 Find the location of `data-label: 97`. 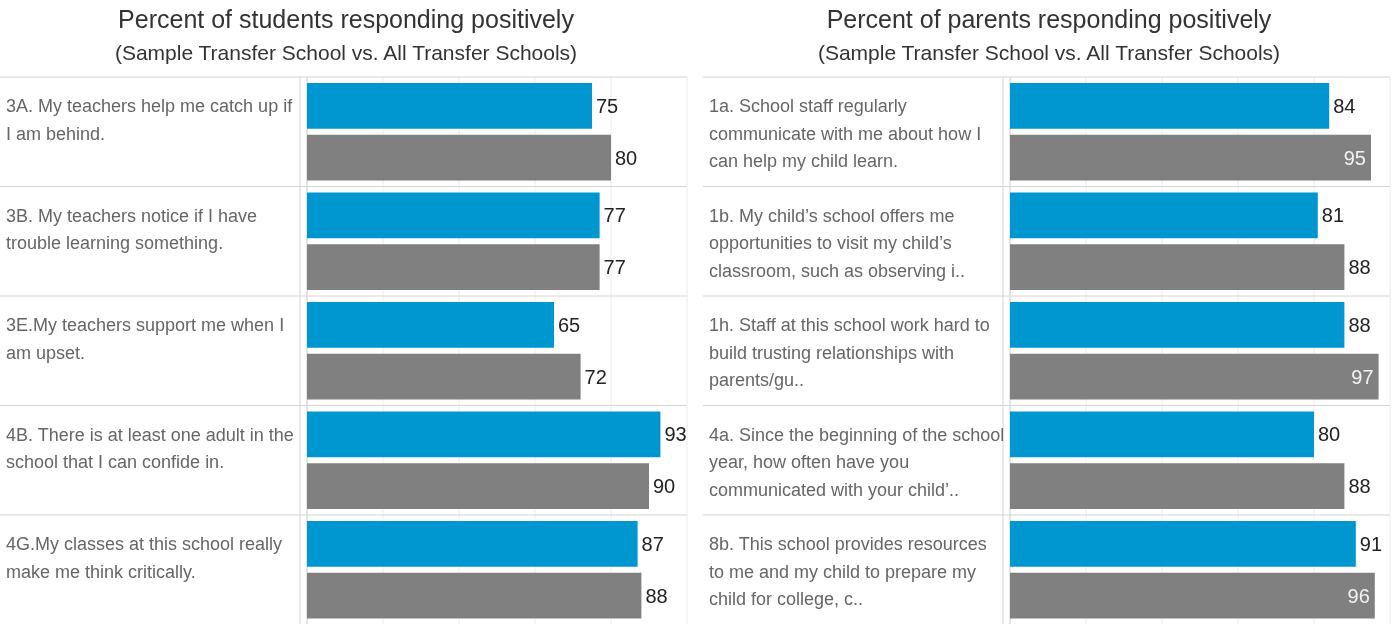

data-label: 97 is located at coordinates (1362, 376).